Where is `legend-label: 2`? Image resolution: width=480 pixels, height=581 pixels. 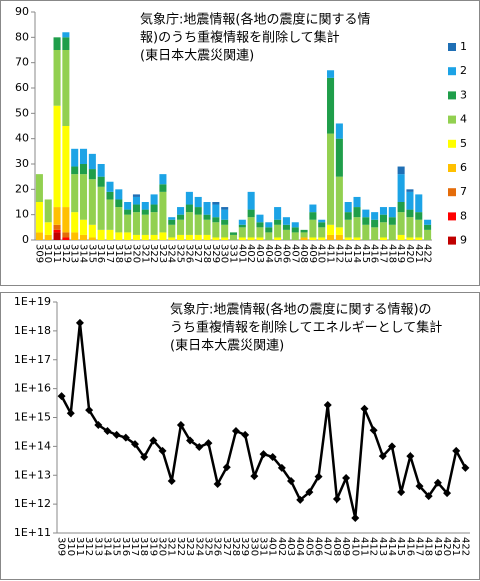 legend-label: 2 is located at coordinates (463, 70).